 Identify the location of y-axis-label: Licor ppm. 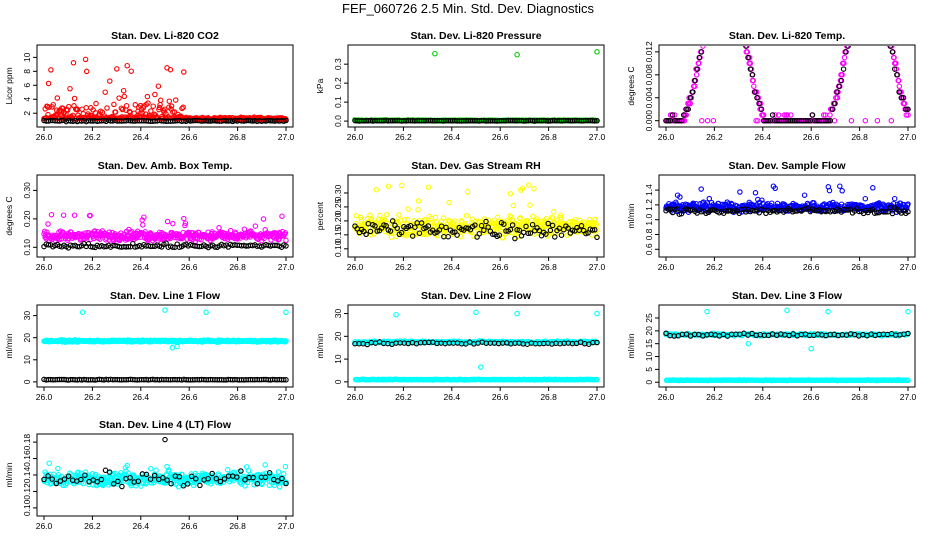
(9, 85).